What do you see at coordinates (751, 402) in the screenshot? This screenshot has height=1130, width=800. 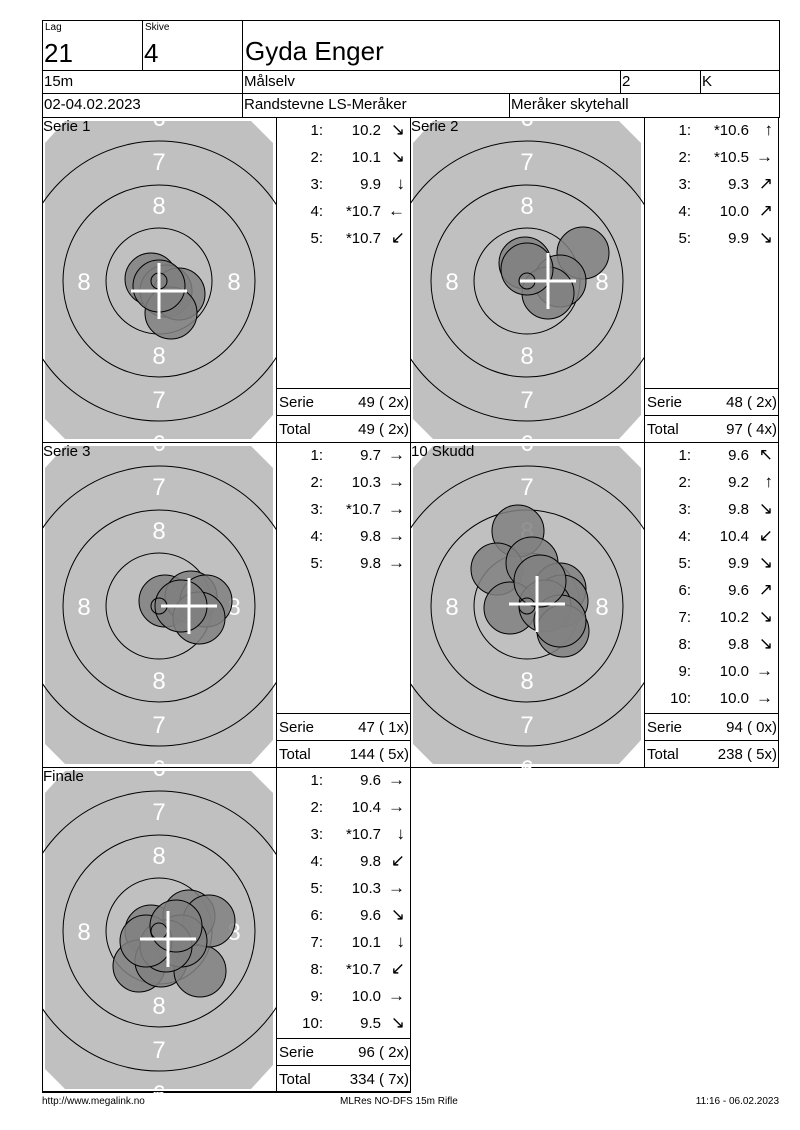 I see `serie-value: 48 ( 2x)` at bounding box center [751, 402].